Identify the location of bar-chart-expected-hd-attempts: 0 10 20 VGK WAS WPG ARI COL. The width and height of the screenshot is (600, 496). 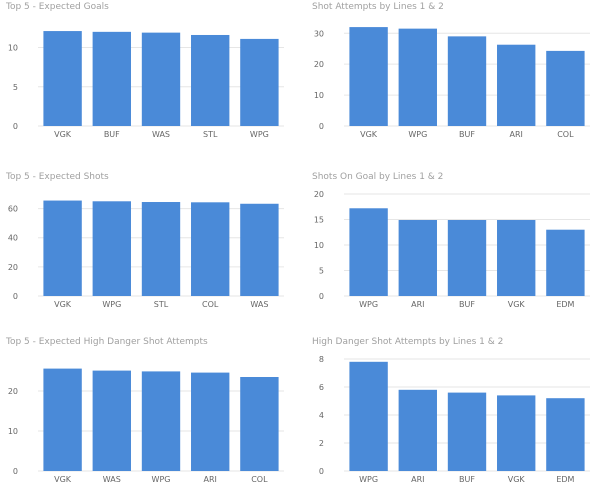
(146, 426).